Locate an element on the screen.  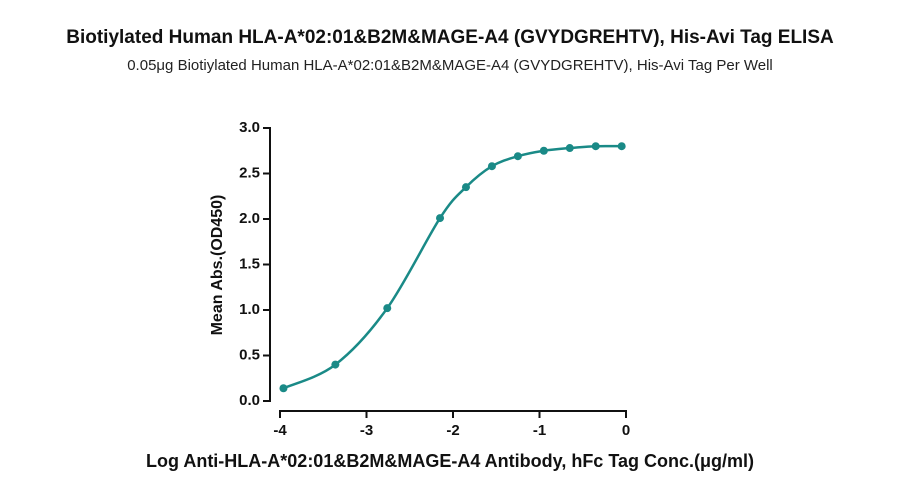
y-tick-label: 3.0 is located at coordinates (249, 127).